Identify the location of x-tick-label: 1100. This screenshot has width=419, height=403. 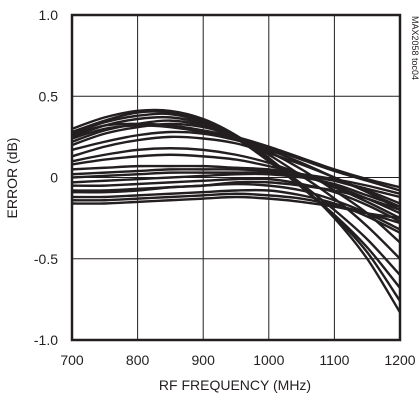
(334, 360).